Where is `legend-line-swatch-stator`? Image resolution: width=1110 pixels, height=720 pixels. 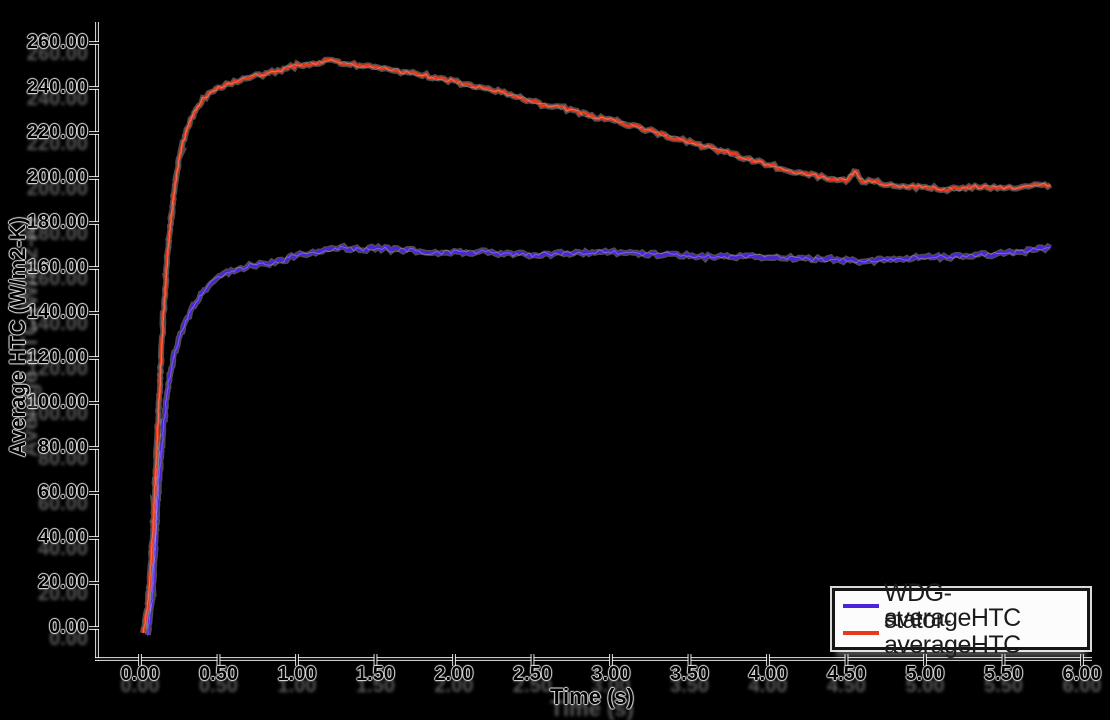 legend-line-swatch-stator is located at coordinates (861, 632).